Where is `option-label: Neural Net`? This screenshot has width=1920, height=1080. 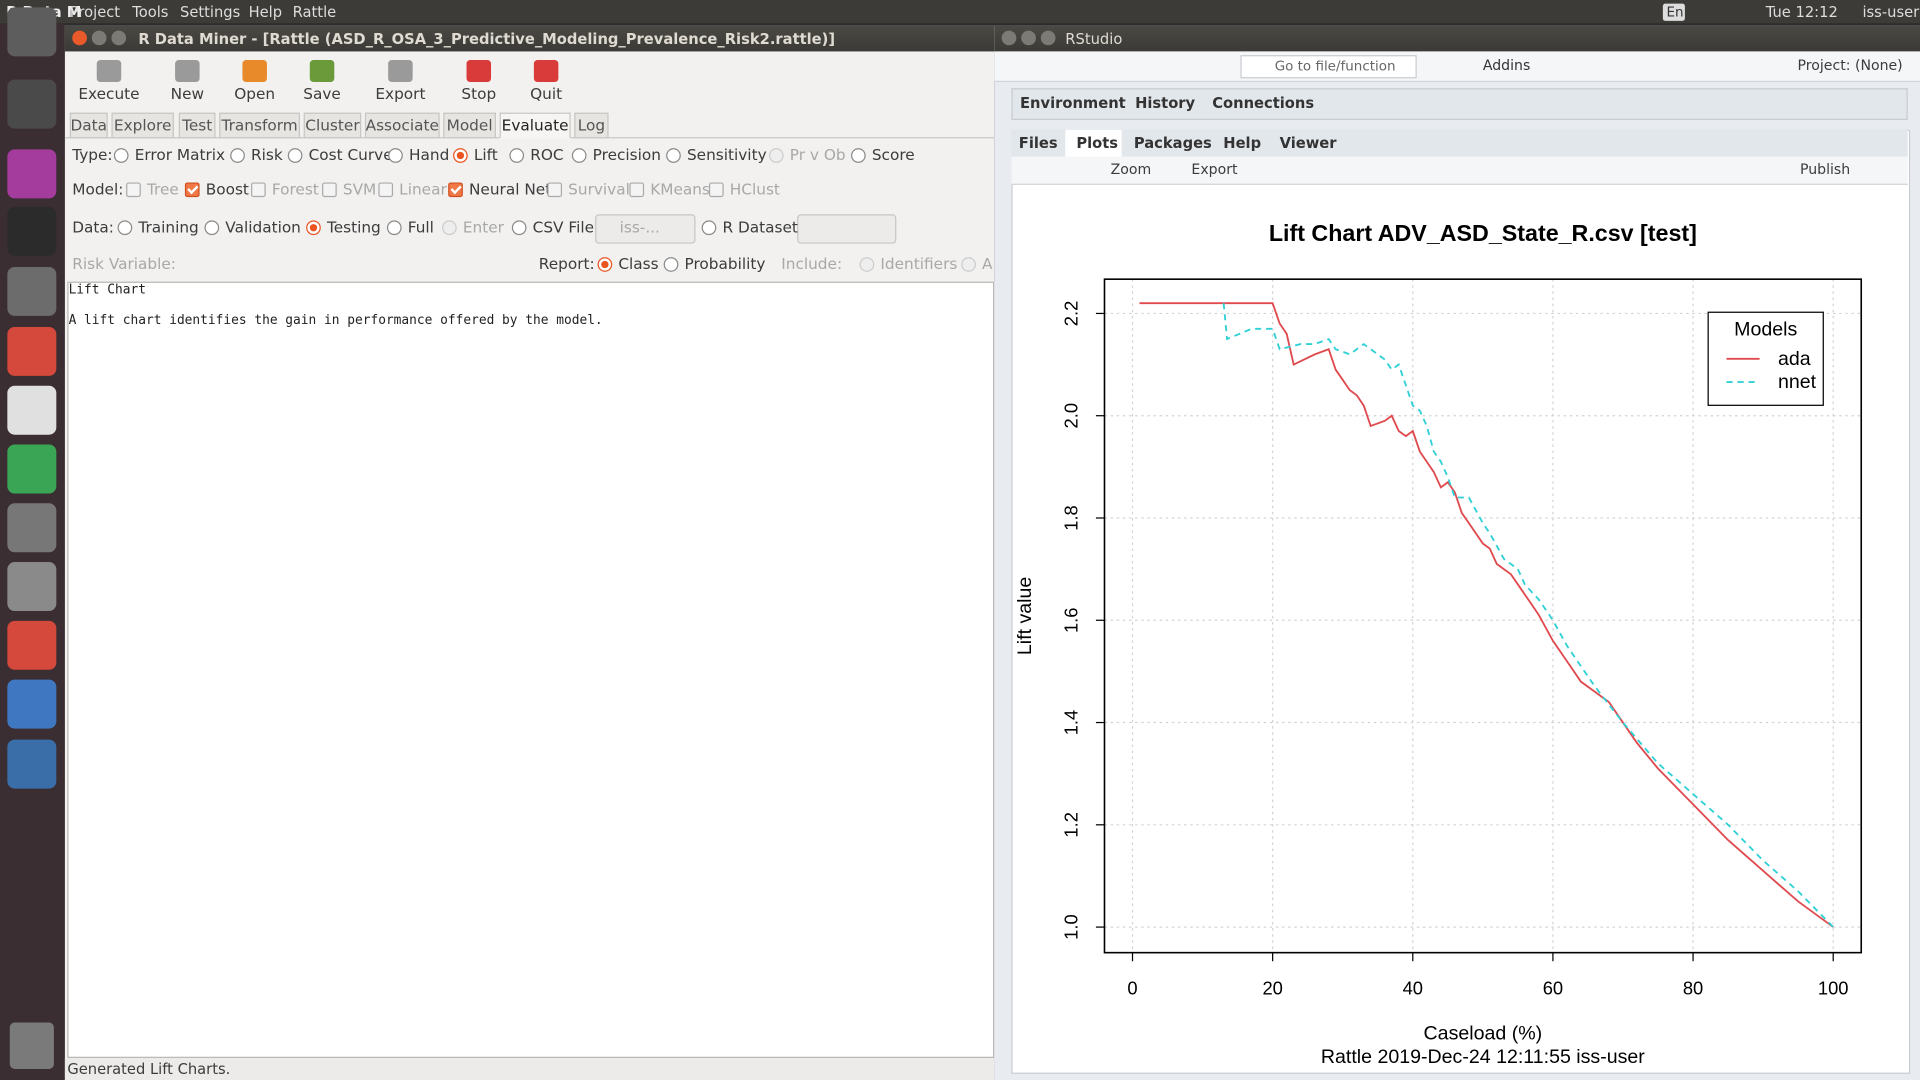
option-label: Neural Net is located at coordinates (510, 189).